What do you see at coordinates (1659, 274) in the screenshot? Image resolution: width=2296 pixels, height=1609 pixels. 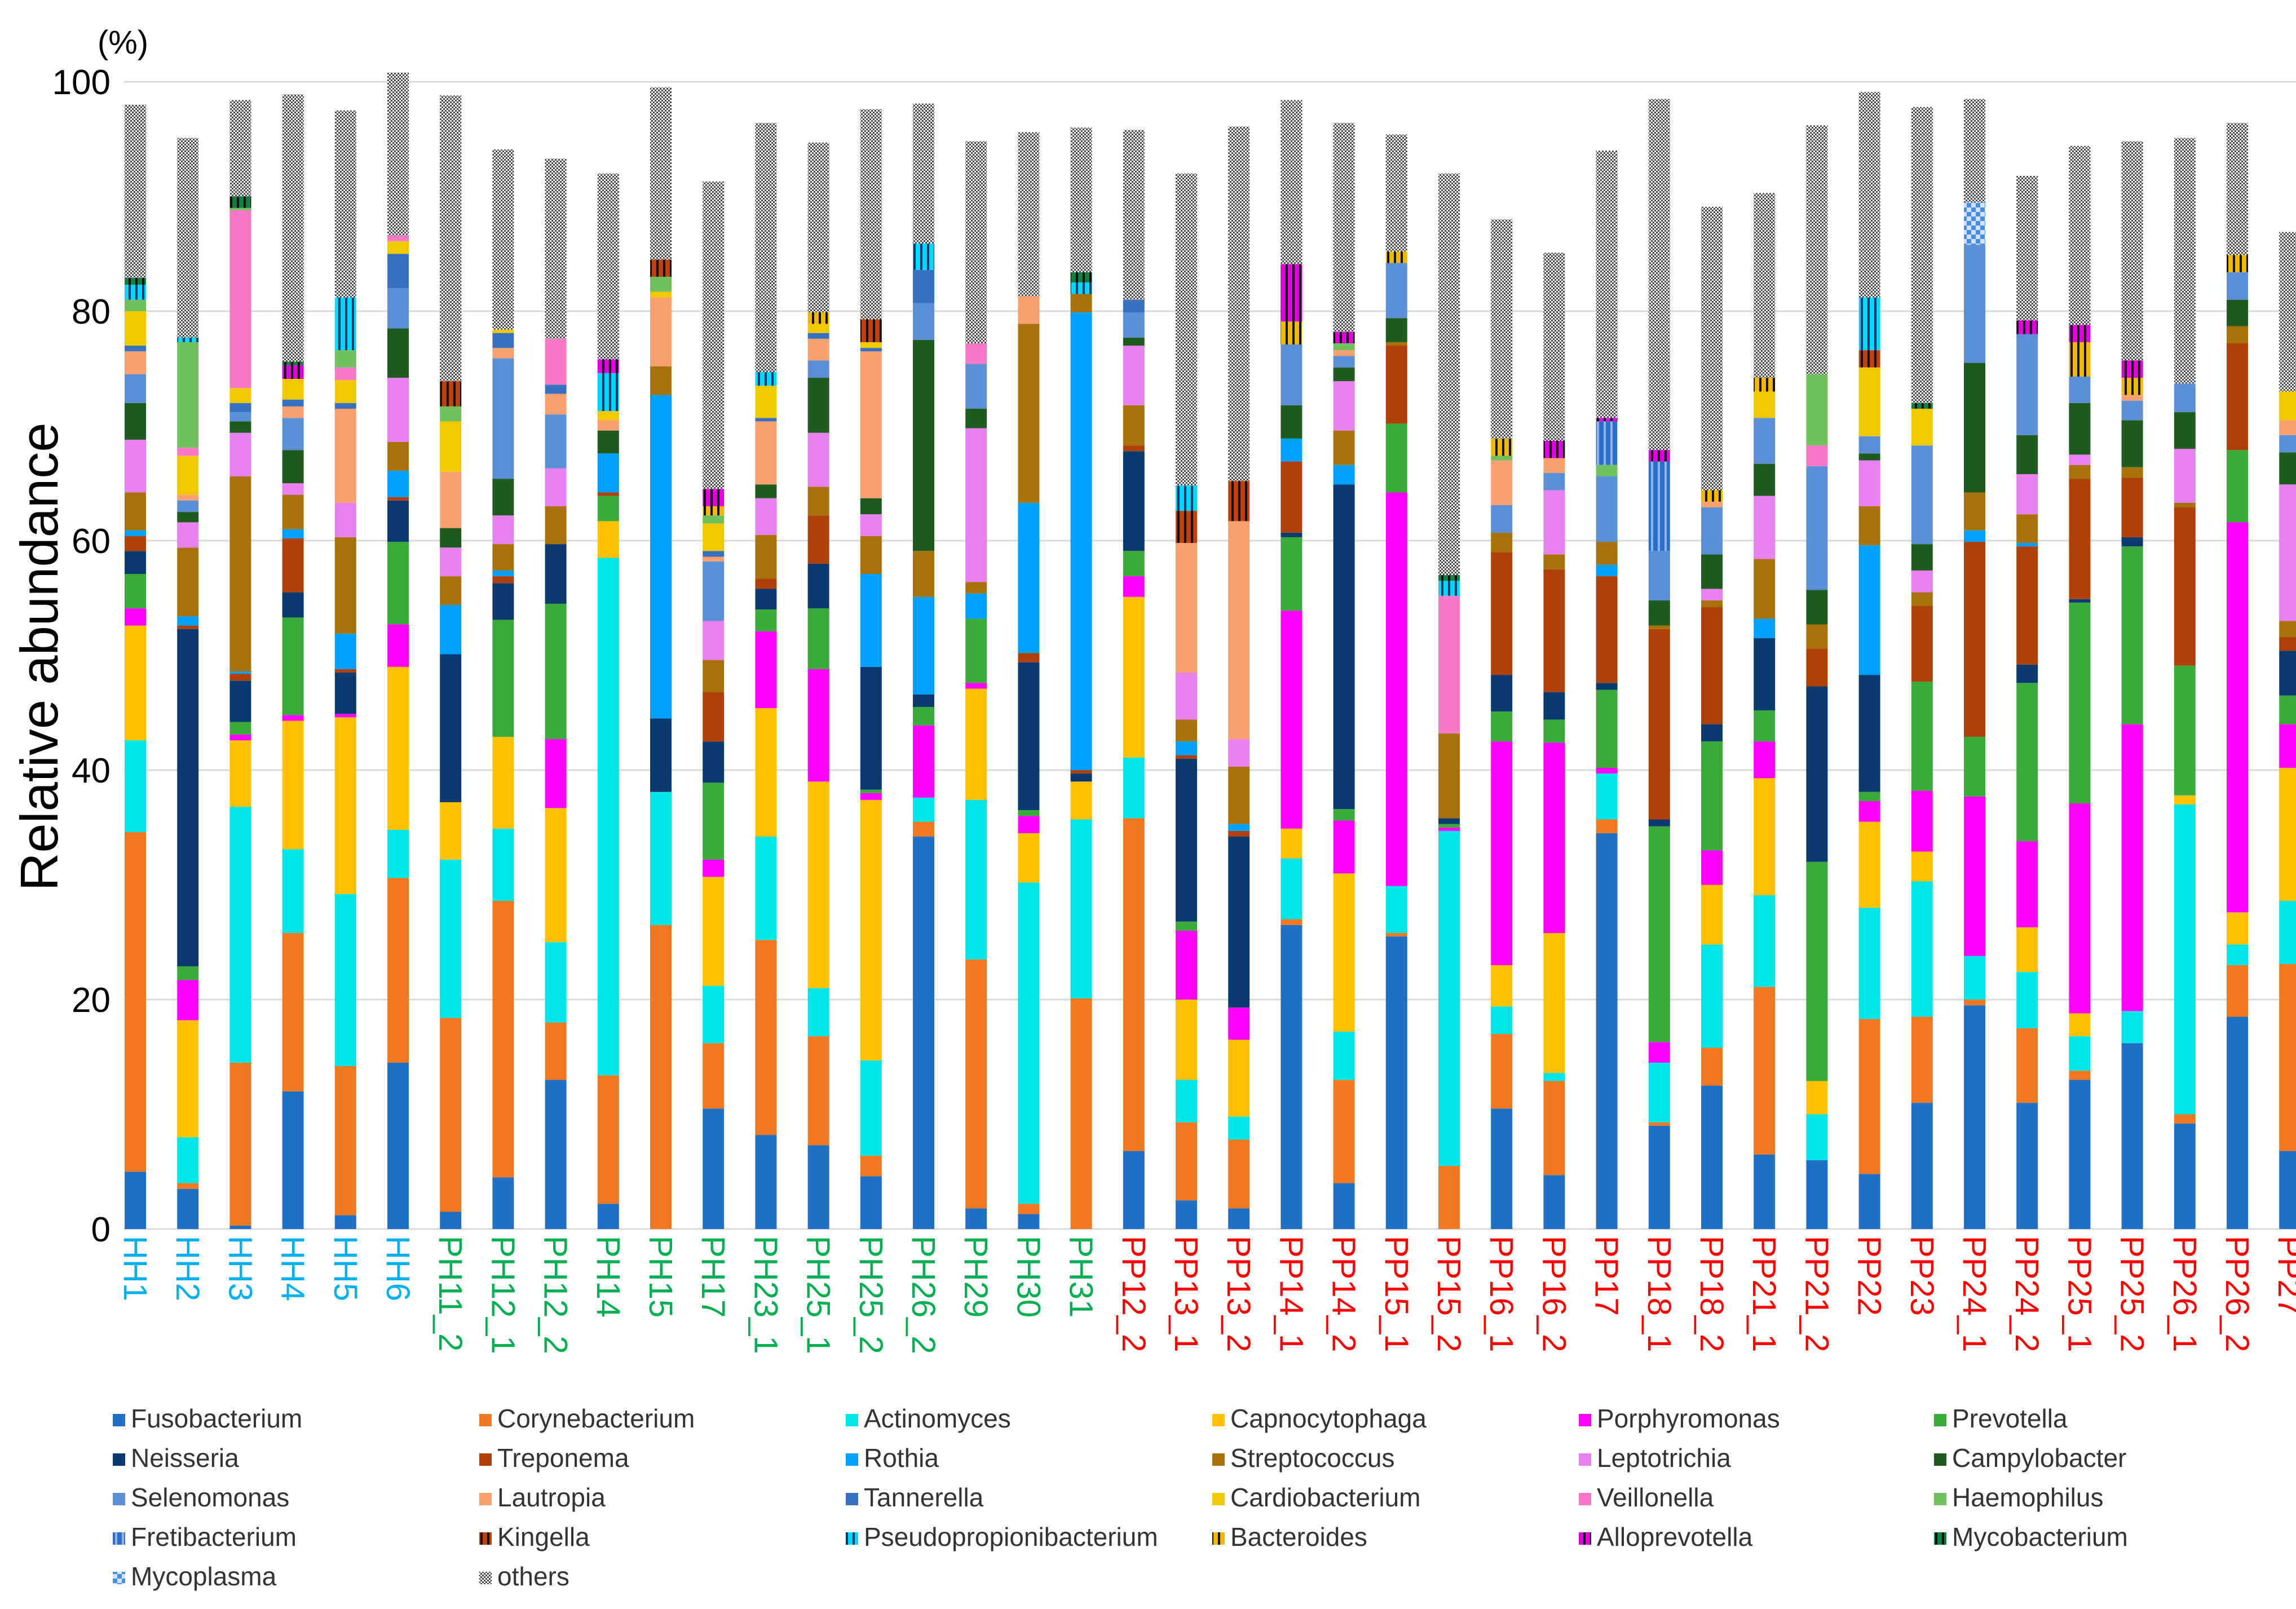 I see `bar-segment-others` at bounding box center [1659, 274].